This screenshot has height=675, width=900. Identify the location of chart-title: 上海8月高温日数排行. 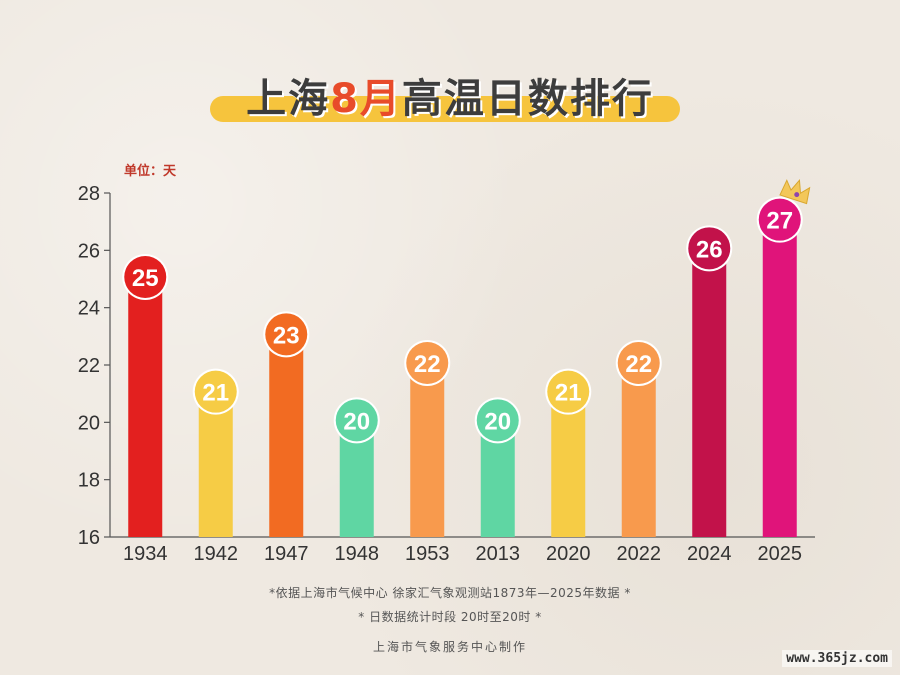
(450, 95).